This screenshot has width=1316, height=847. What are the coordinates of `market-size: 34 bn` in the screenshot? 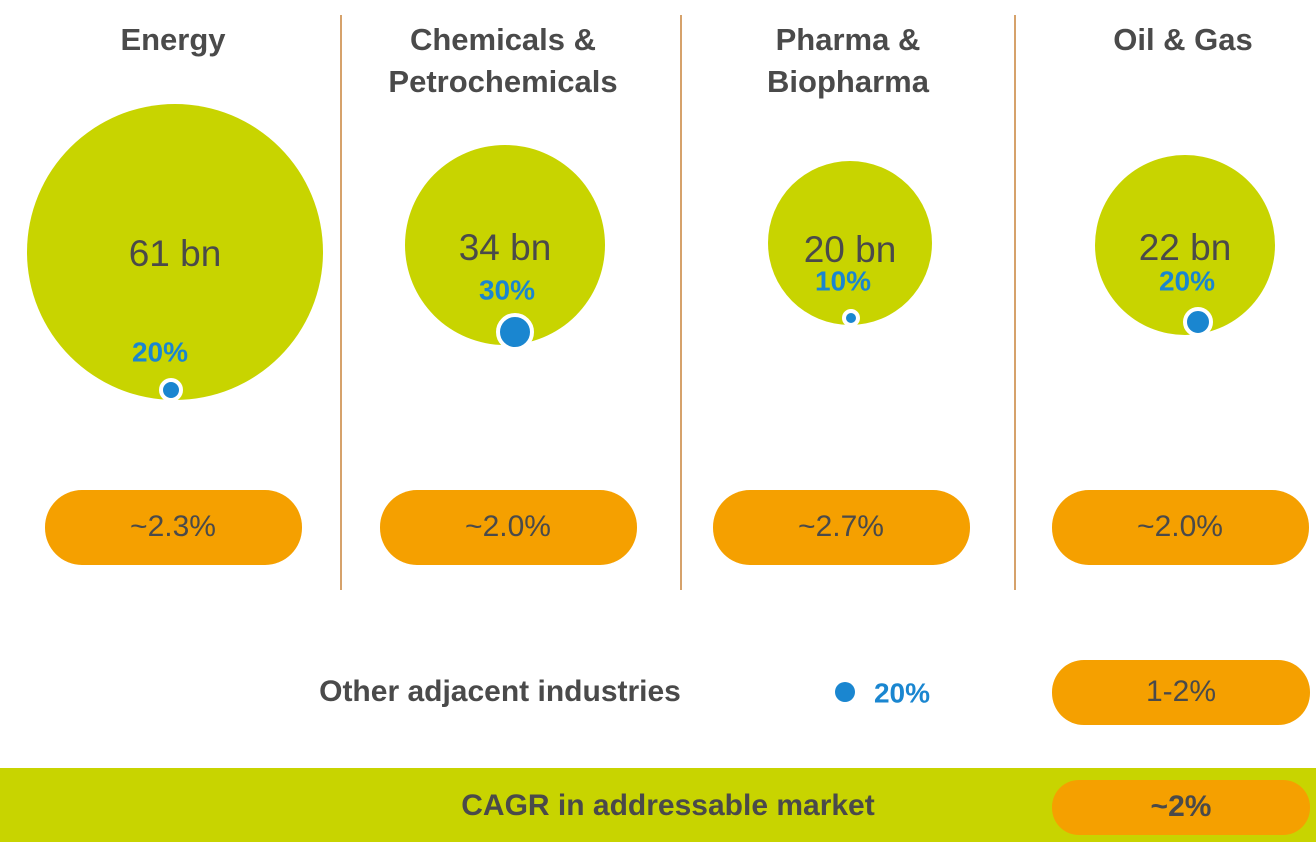 It's located at (505, 247).